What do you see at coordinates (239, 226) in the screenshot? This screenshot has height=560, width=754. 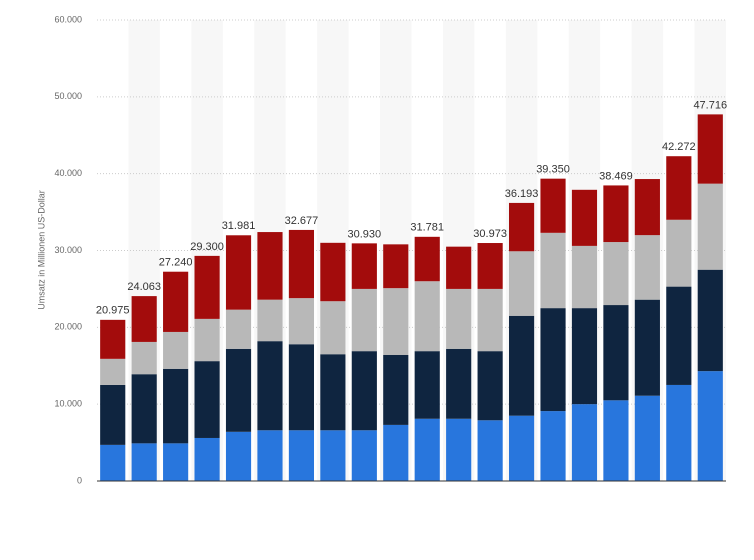 I see `total-label: 31.981` at bounding box center [239, 226].